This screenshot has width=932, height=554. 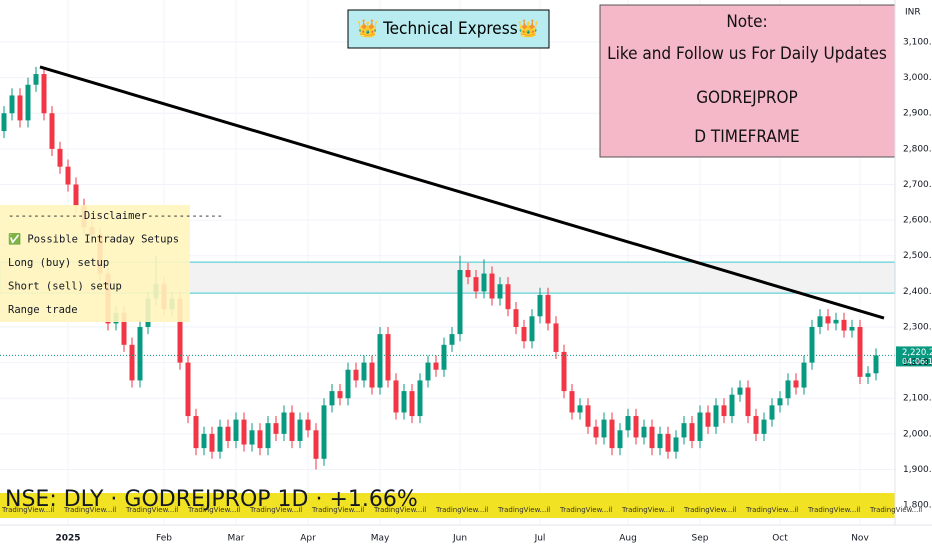 I want to click on y-tick-label: 2,100.00, so click(x=917, y=399).